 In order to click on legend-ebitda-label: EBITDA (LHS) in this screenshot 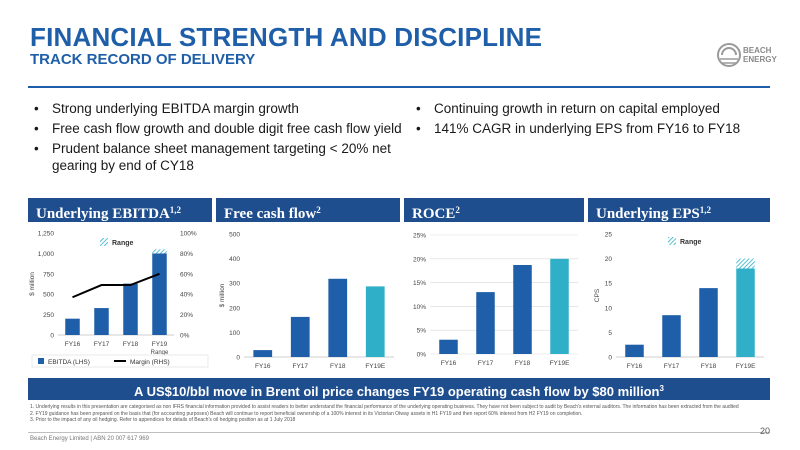, I will do `click(69, 362)`.